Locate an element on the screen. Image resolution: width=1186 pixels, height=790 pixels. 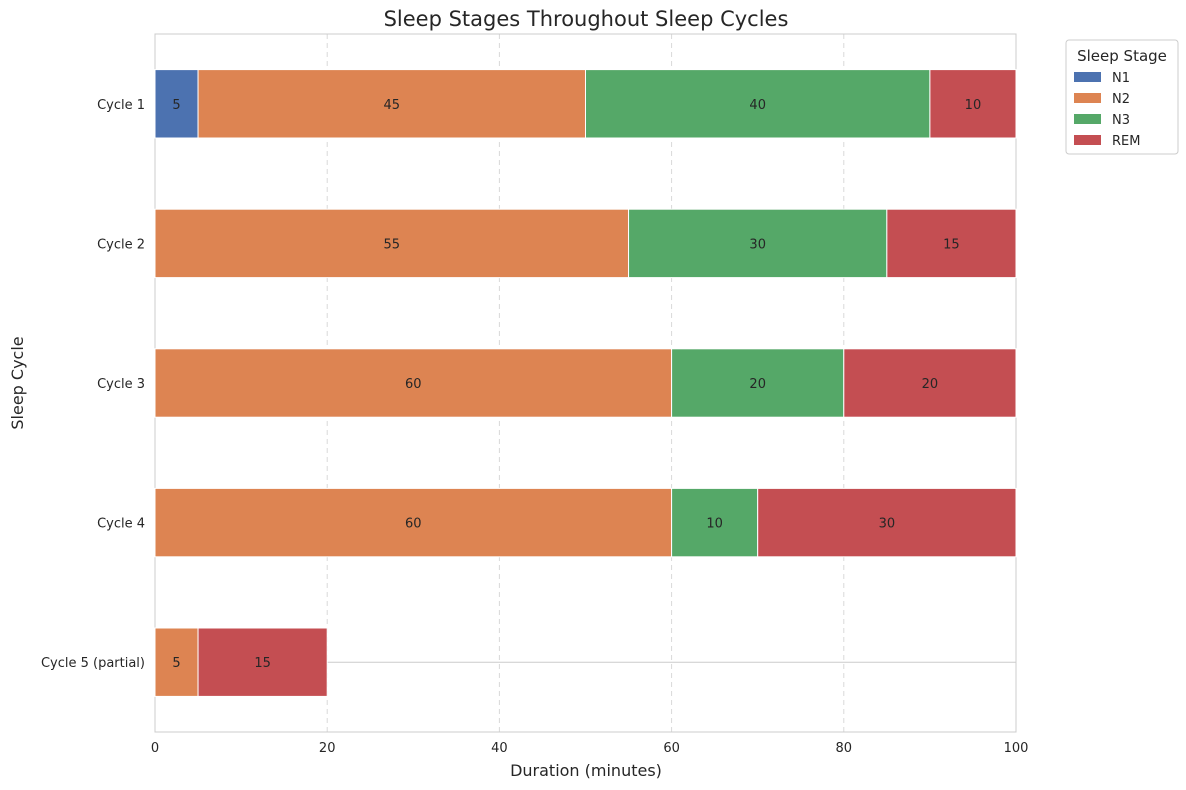
x-tick-label: 100 is located at coordinates (1016, 748).